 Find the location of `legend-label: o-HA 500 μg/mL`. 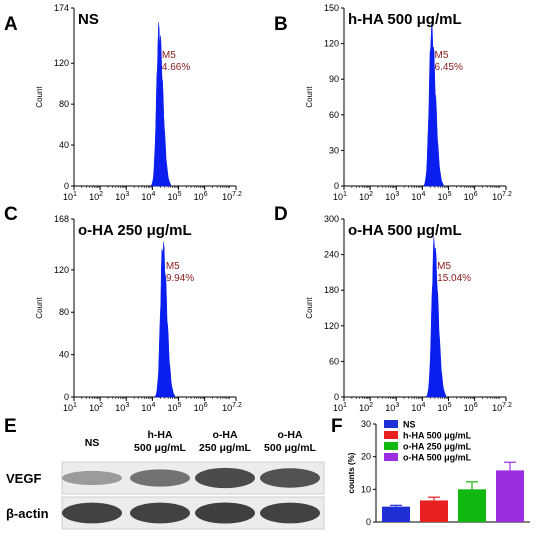

legend-label: o-HA 500 μg/mL is located at coordinates (437, 458).